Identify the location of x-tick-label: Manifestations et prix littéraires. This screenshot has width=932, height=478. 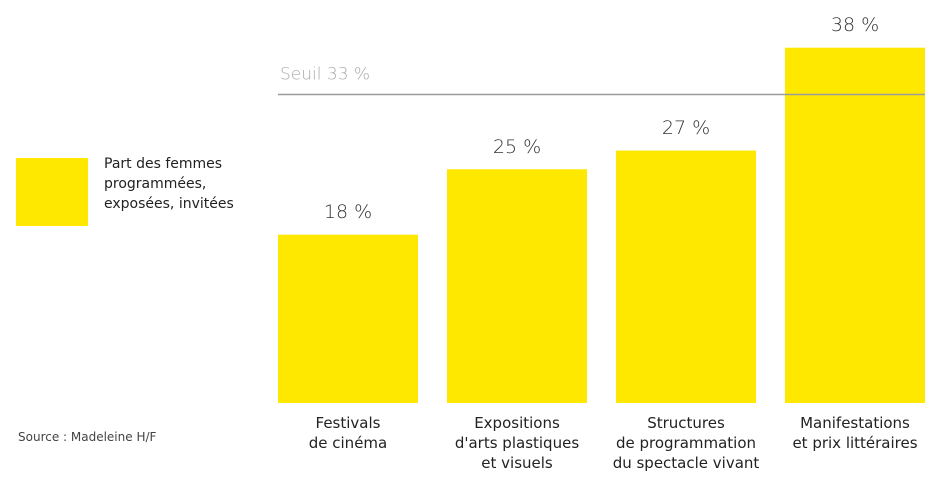
(854, 433).